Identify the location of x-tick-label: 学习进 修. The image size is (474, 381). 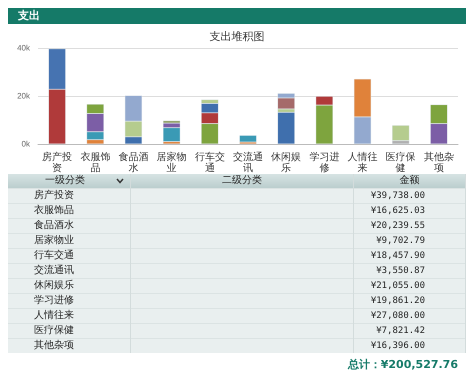
(324, 162).